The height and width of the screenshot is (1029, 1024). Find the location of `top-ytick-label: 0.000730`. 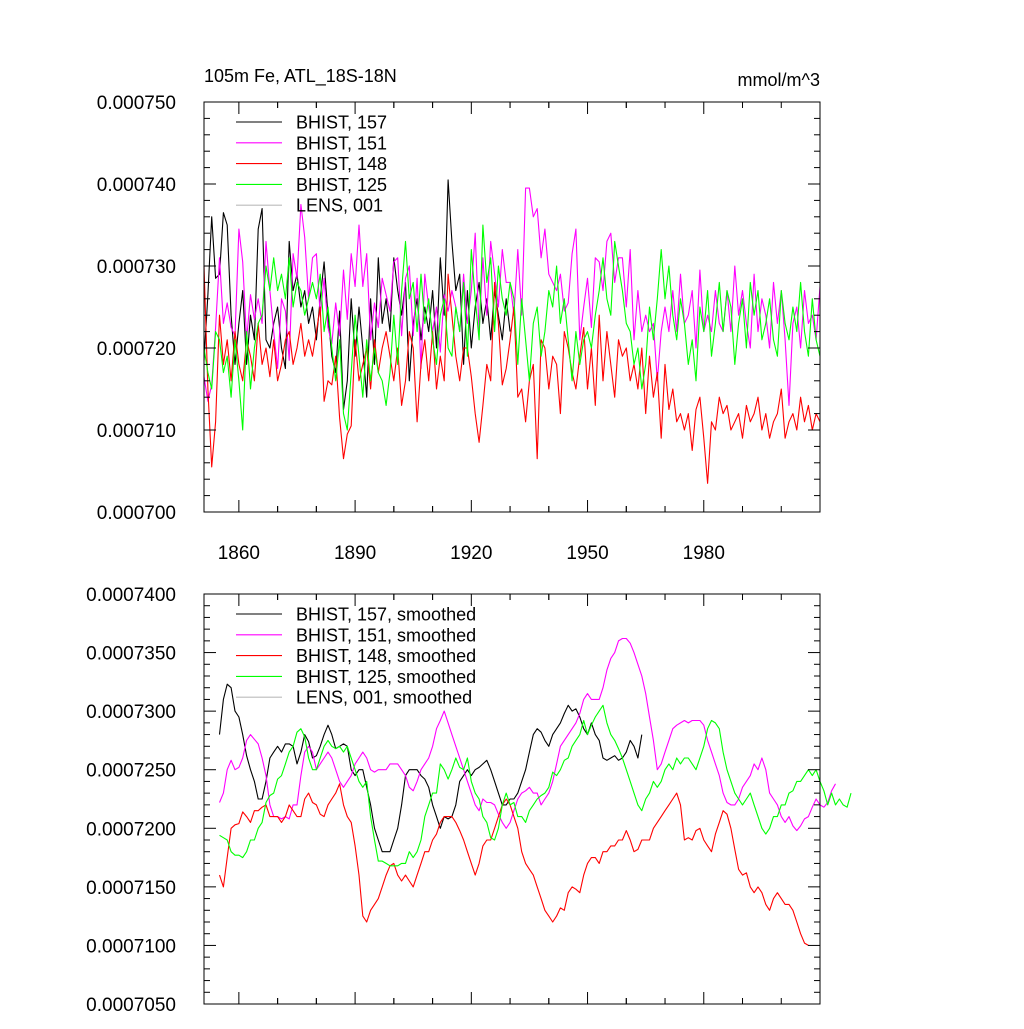

top-ytick-label: 0.000730 is located at coordinates (136, 267).